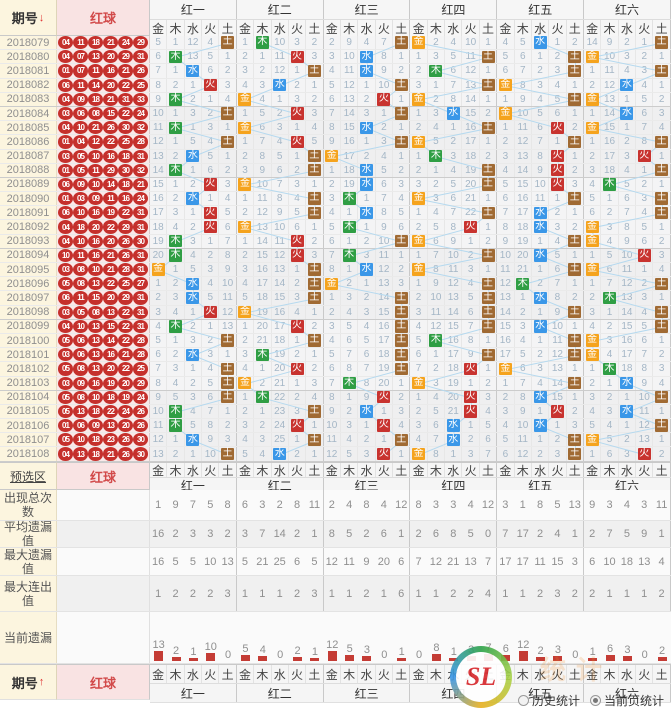  What do you see at coordinates (489, 505) in the screenshot?
I see `stat-cell: 12` at bounding box center [489, 505].